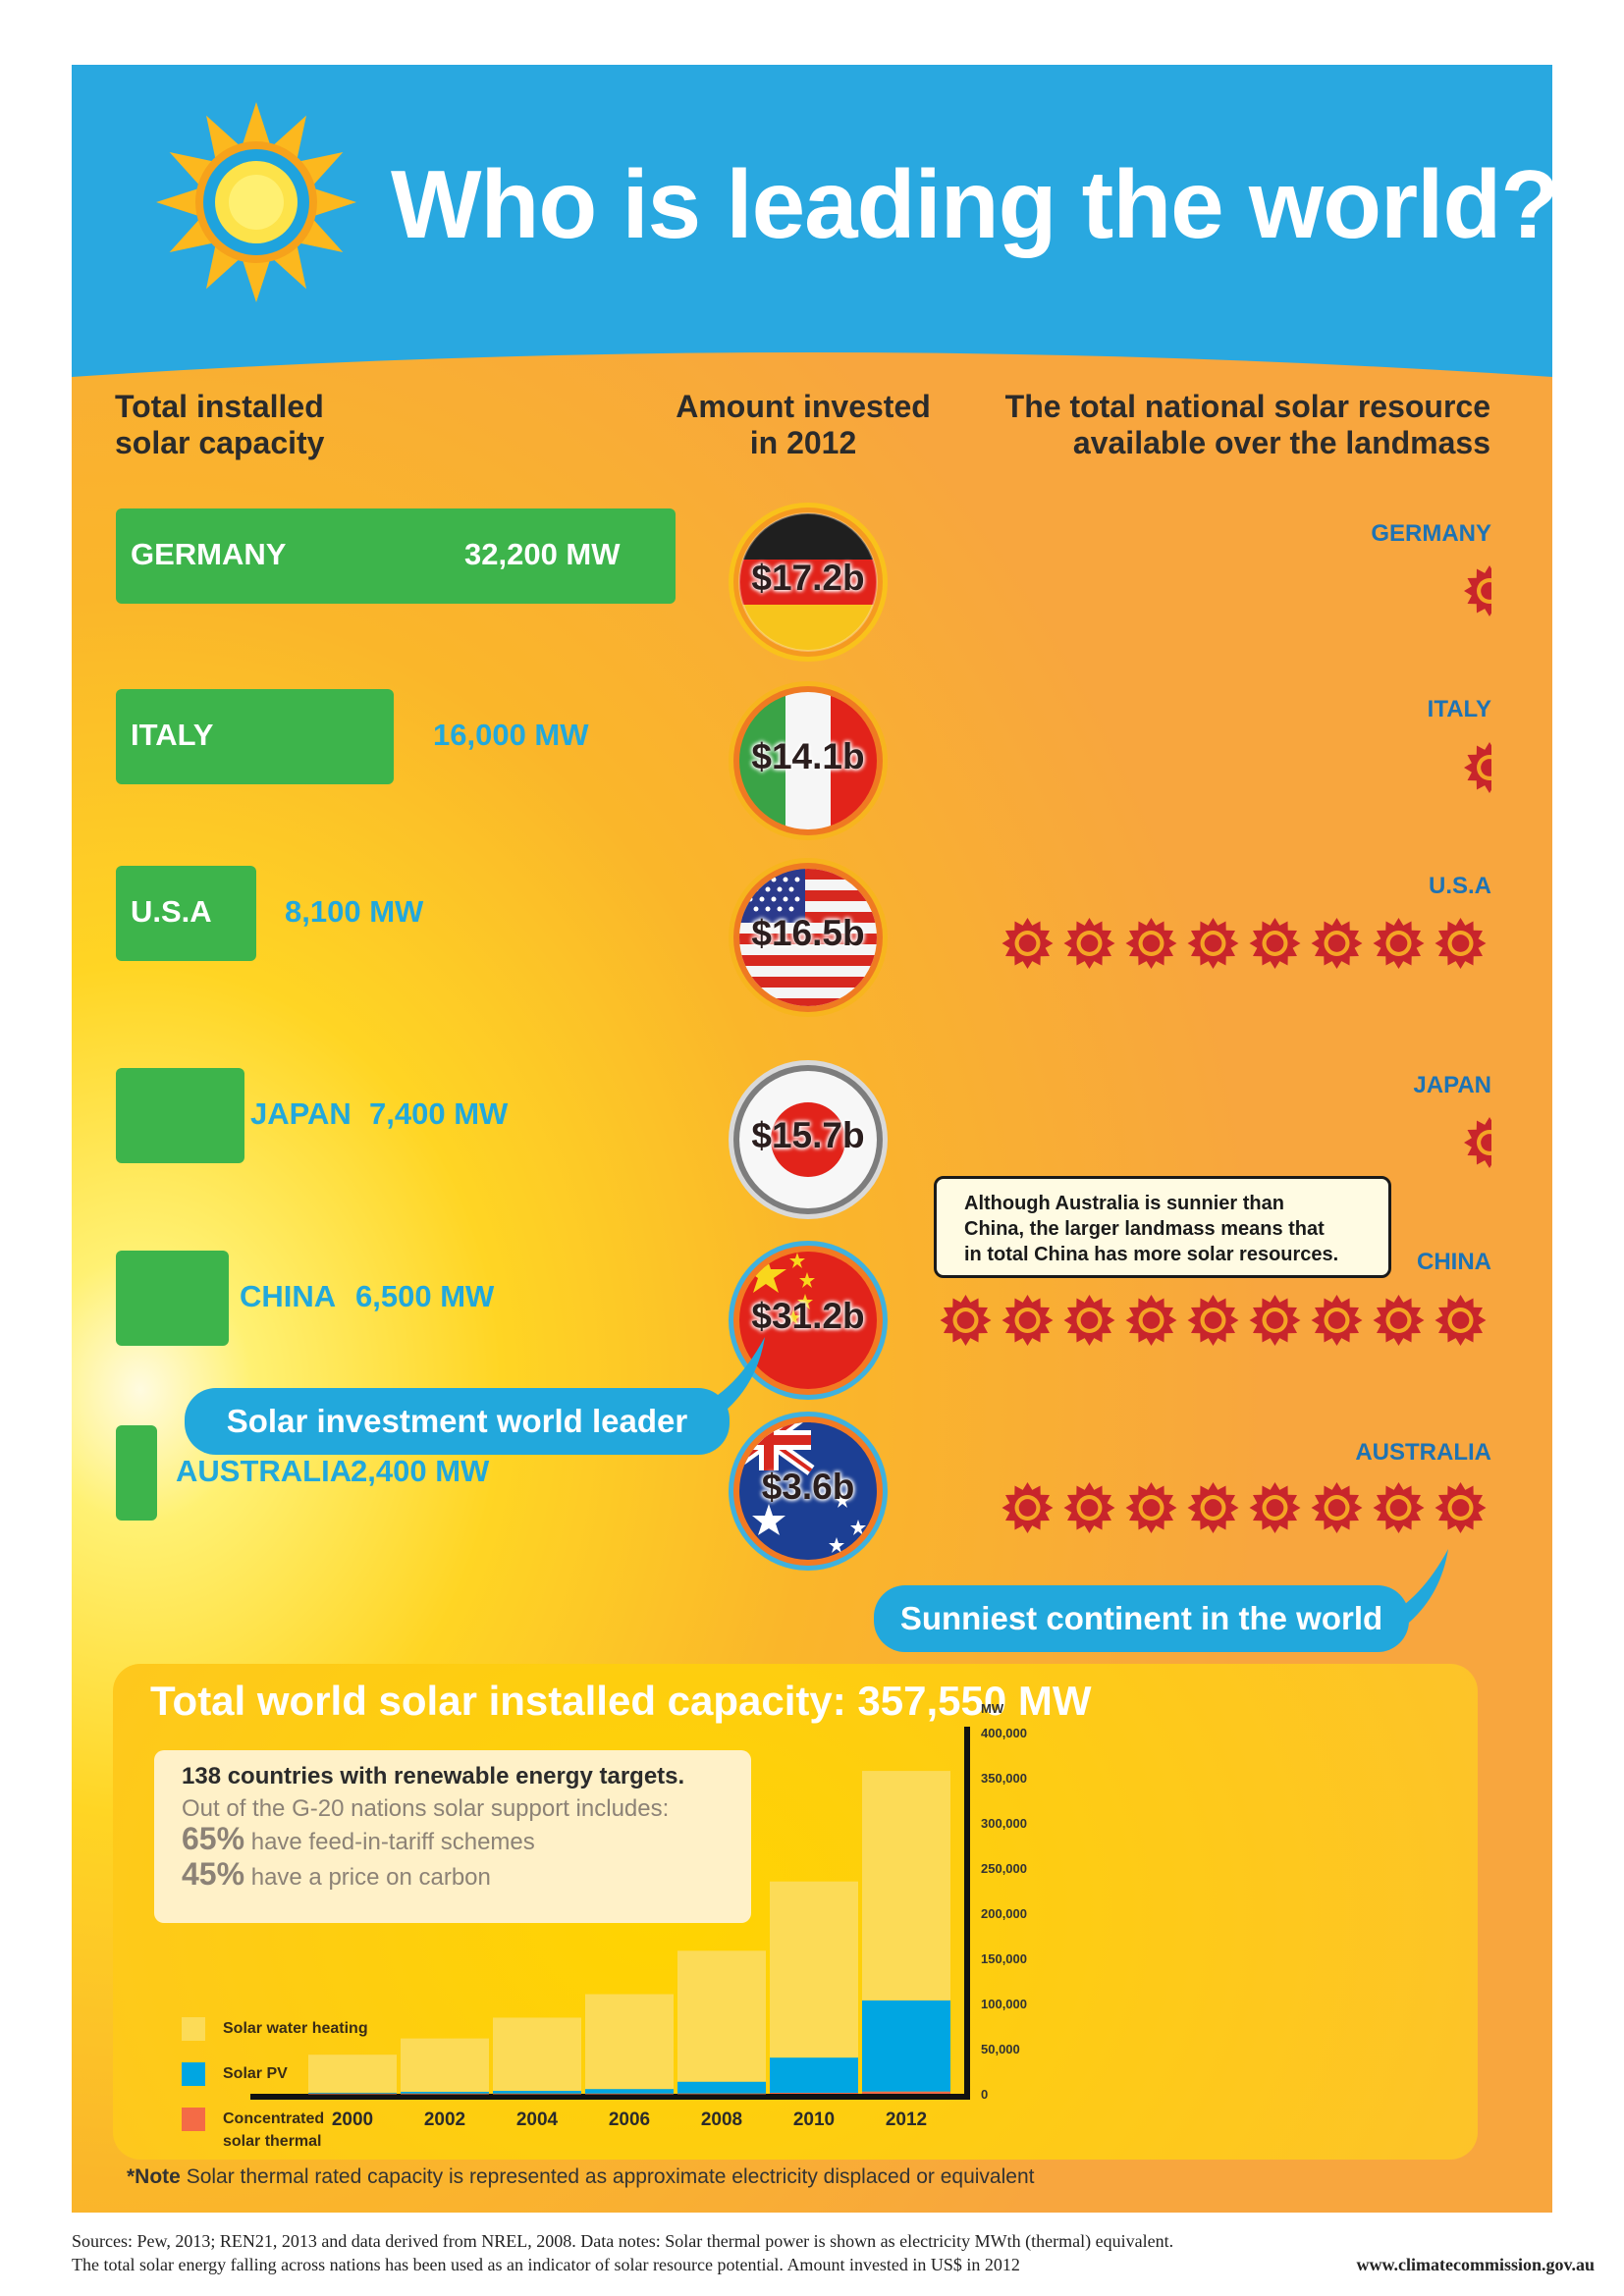  I want to click on investment-amount: $17.2b, so click(808, 578).